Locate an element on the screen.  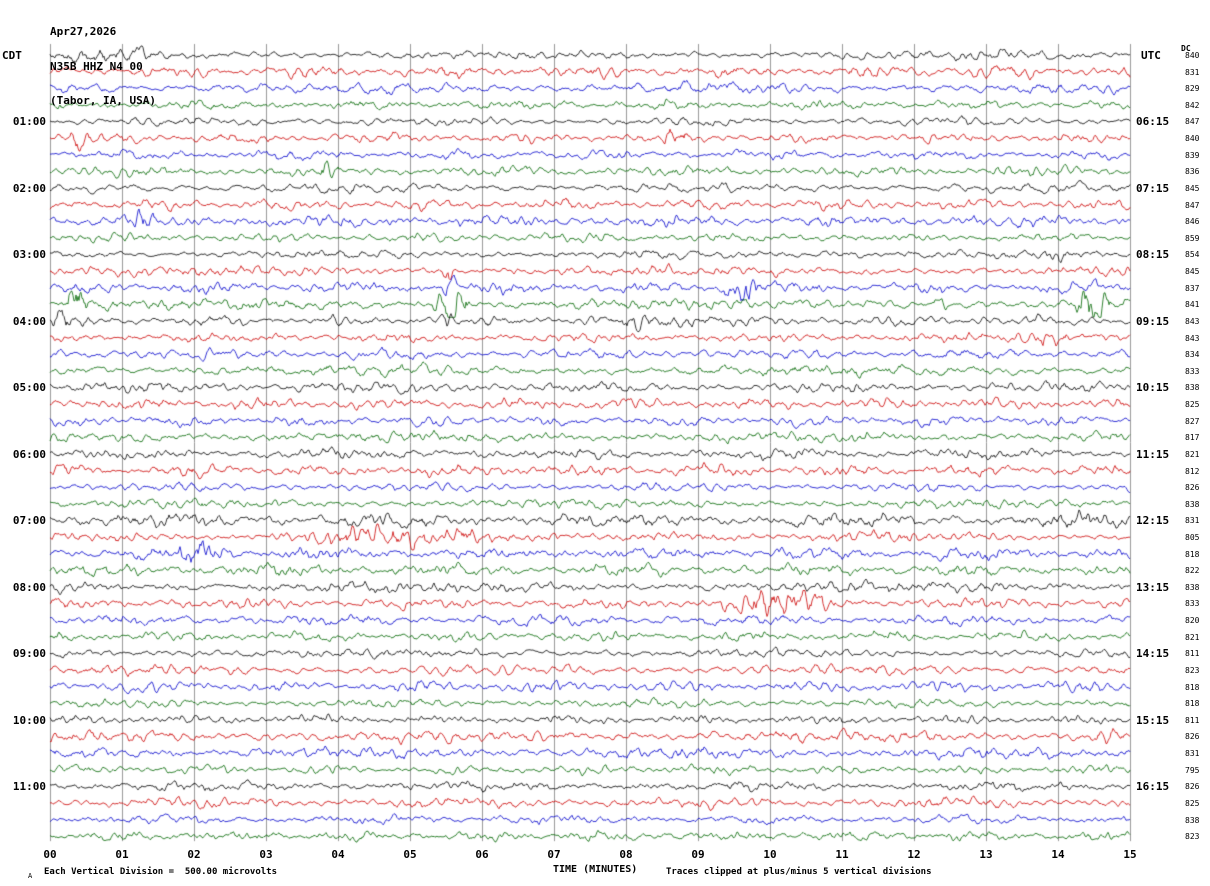
x-tick-label: 07 is located at coordinates (554, 854).